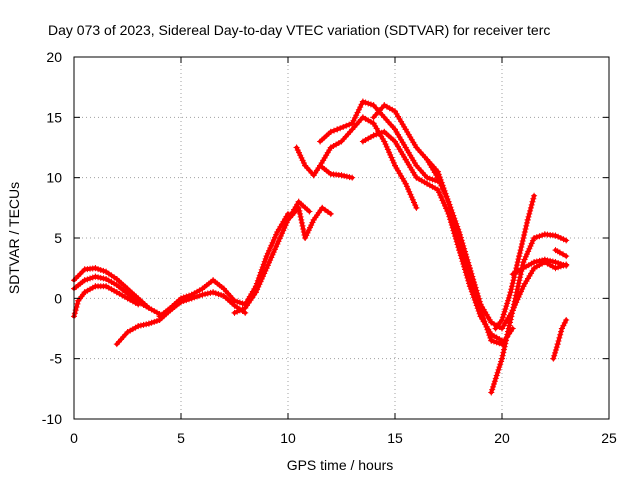  What do you see at coordinates (181, 438) in the screenshot?
I see `x-tick-label: 5` at bounding box center [181, 438].